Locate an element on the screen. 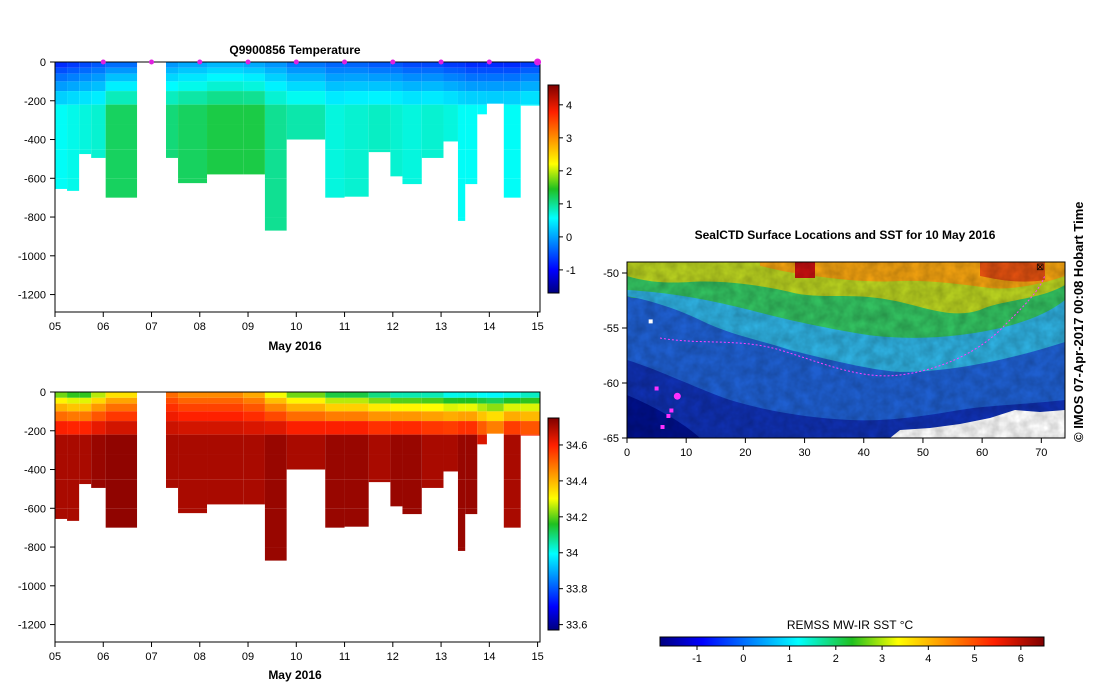 This screenshot has height=700, width=1099. current-location-marker is located at coordinates (677, 396).